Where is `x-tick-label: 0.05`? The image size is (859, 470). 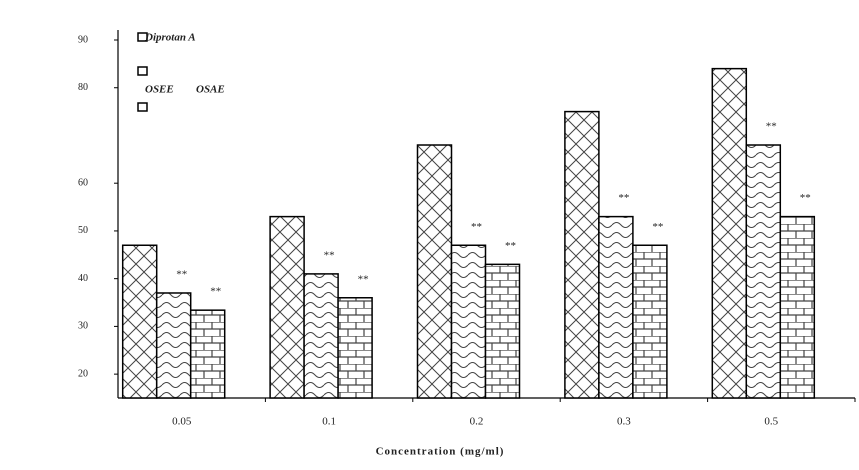
x-tick-label: 0.05 is located at coordinates (182, 422).